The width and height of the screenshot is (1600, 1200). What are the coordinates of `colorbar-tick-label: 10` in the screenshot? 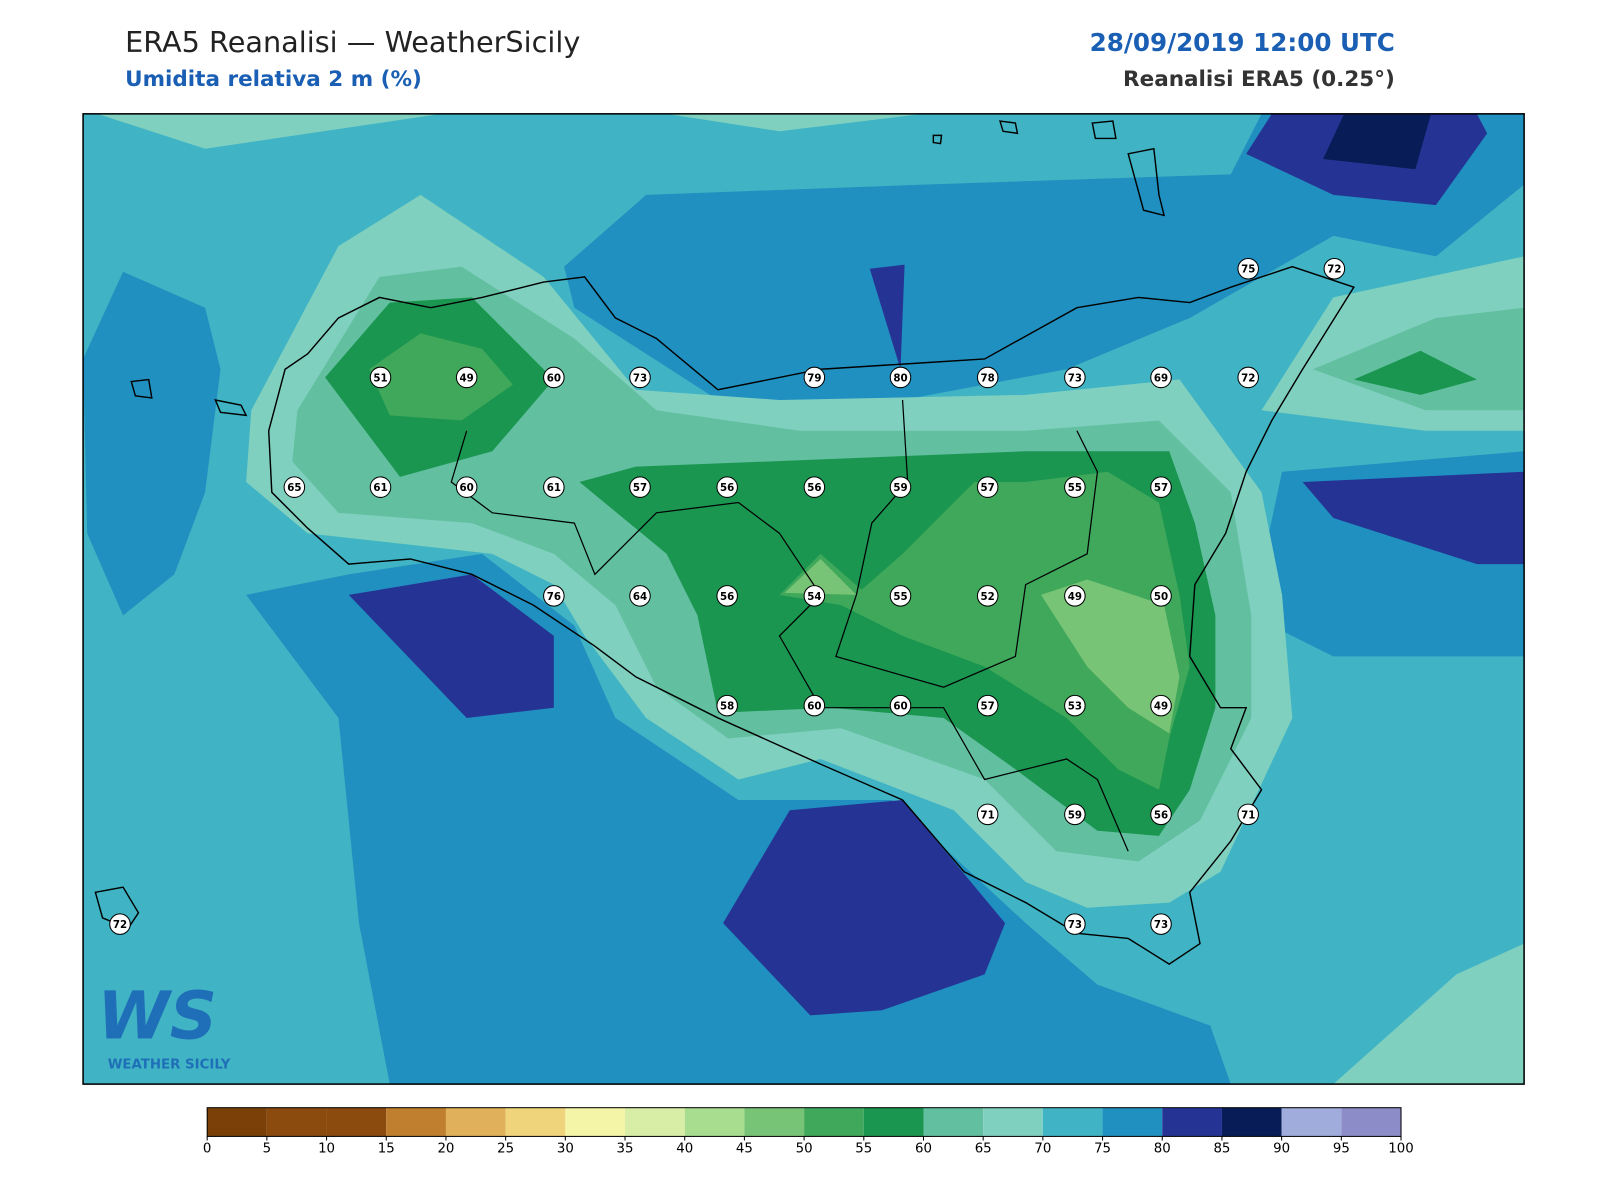 It's located at (326, 1149).